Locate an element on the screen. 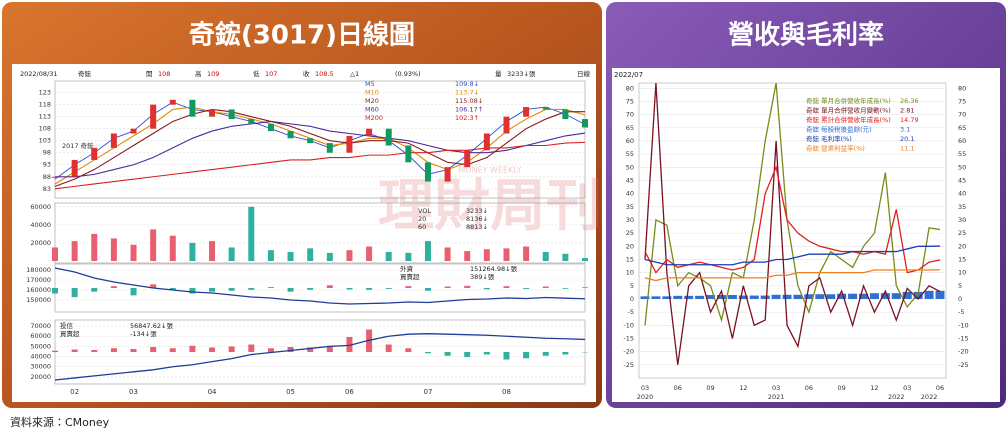 The height and width of the screenshot is (438, 1008). legend-name: M20 is located at coordinates (372, 101).